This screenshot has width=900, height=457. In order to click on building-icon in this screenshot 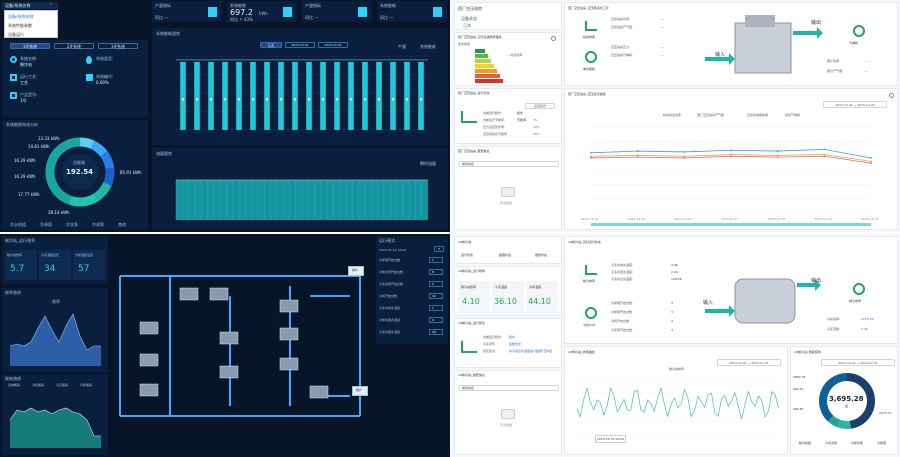, I will do `click(212, 12)`.